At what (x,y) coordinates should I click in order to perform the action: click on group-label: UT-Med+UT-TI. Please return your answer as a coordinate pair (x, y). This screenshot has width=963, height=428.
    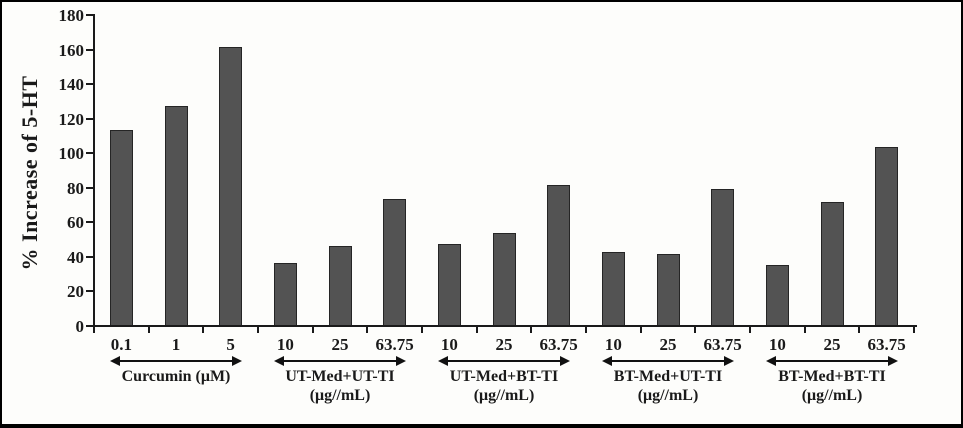
    Looking at the image, I should click on (340, 376).